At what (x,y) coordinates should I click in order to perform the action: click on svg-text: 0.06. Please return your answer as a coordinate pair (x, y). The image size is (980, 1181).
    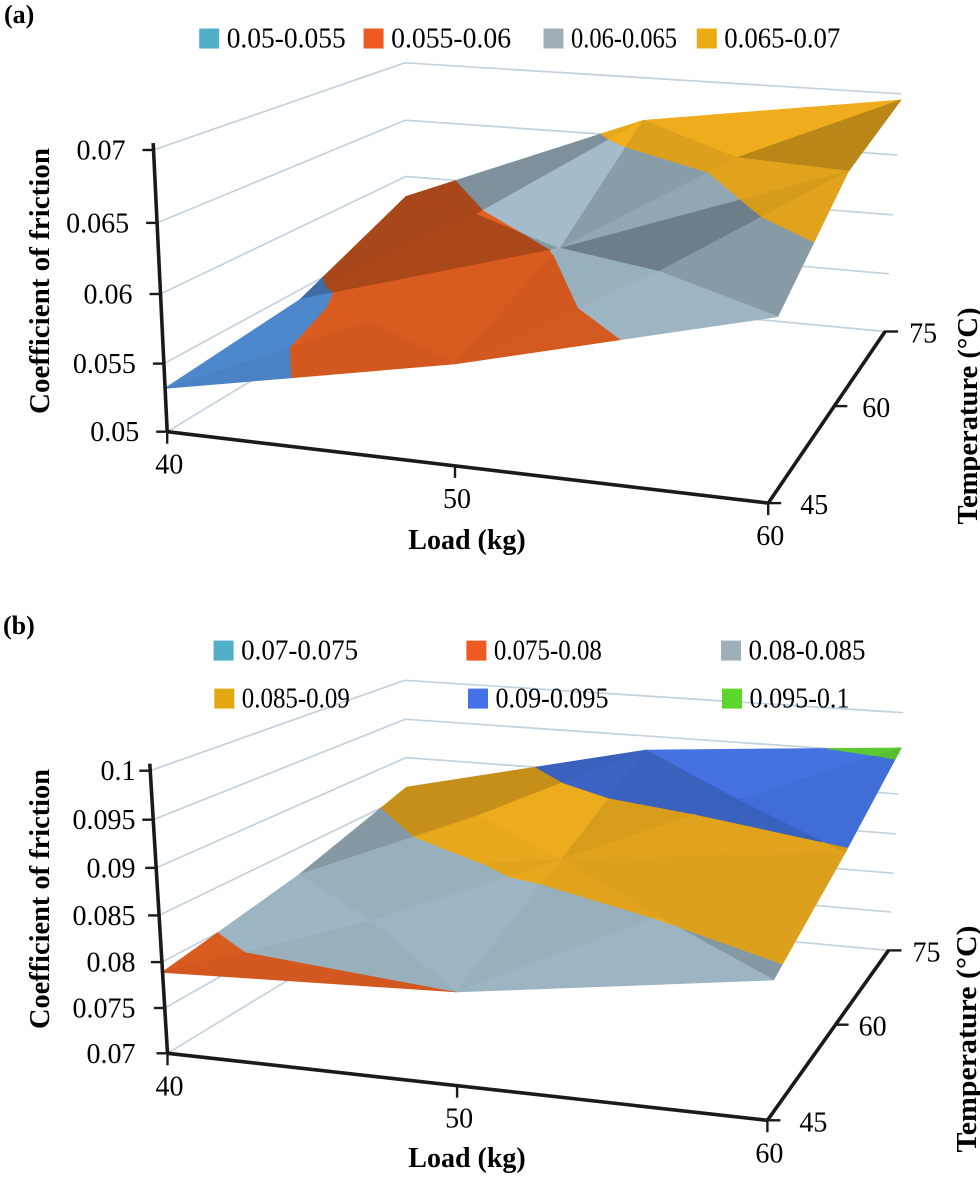
    Looking at the image, I should click on (108, 295).